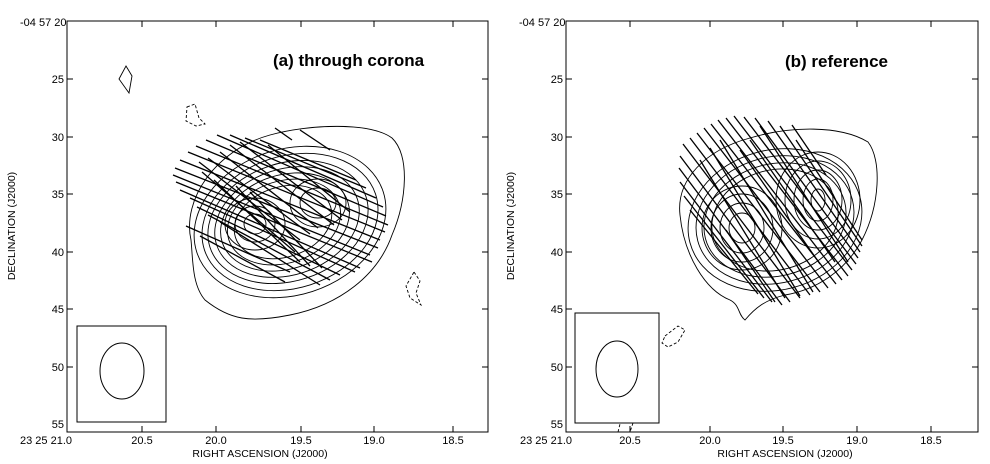 The height and width of the screenshot is (464, 990). Describe the element at coordinates (43, 23) in the screenshot. I see `panel-a-y-top-label: -04 57 20` at that location.